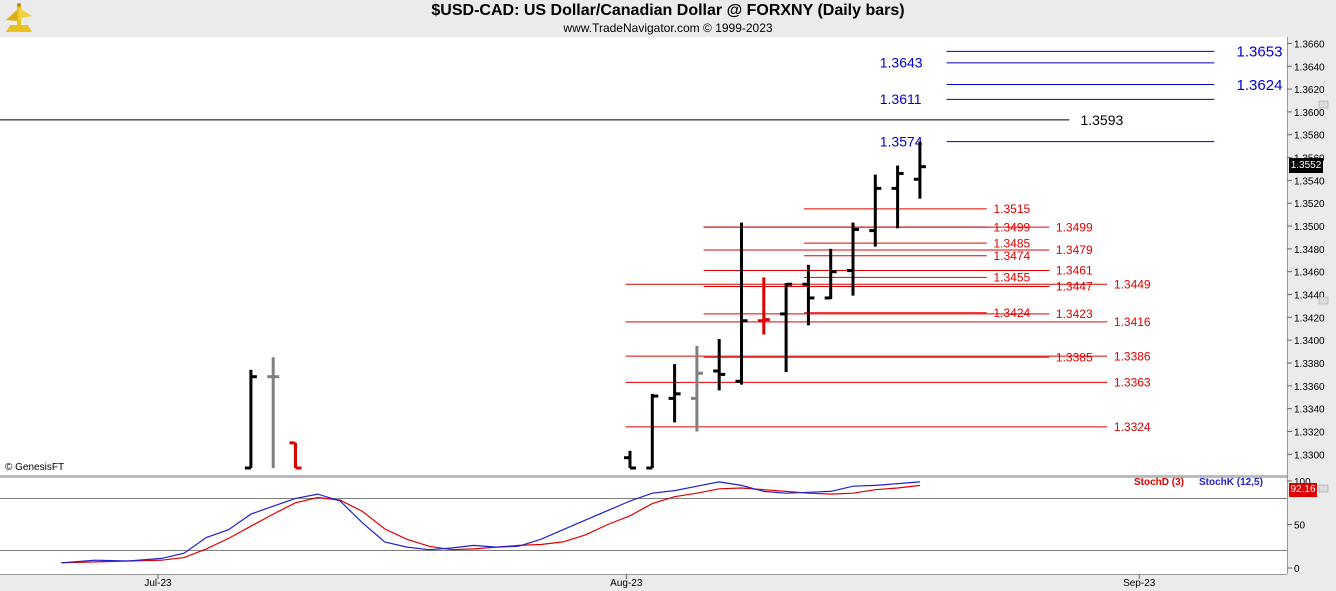 This screenshot has width=1336, height=591. I want to click on level-label-1.3485: 1.3485, so click(1011, 243).